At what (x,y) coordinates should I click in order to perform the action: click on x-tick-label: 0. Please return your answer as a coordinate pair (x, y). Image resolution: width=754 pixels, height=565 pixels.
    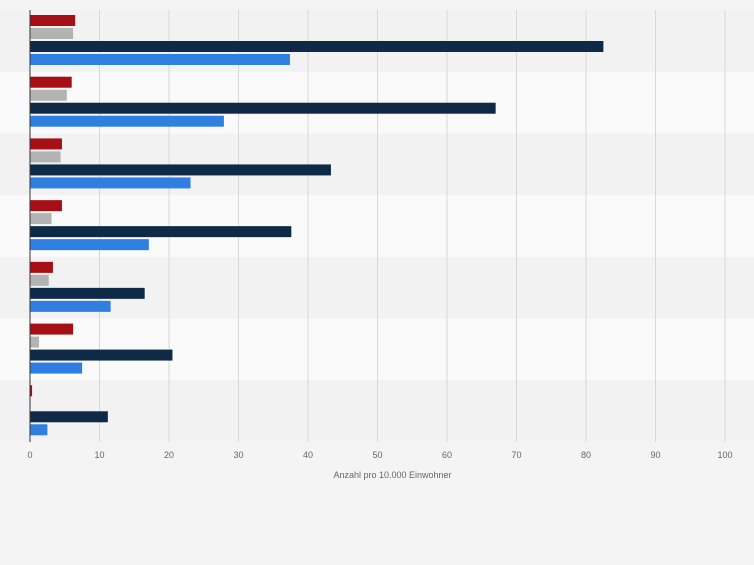
    Looking at the image, I should click on (29, 455).